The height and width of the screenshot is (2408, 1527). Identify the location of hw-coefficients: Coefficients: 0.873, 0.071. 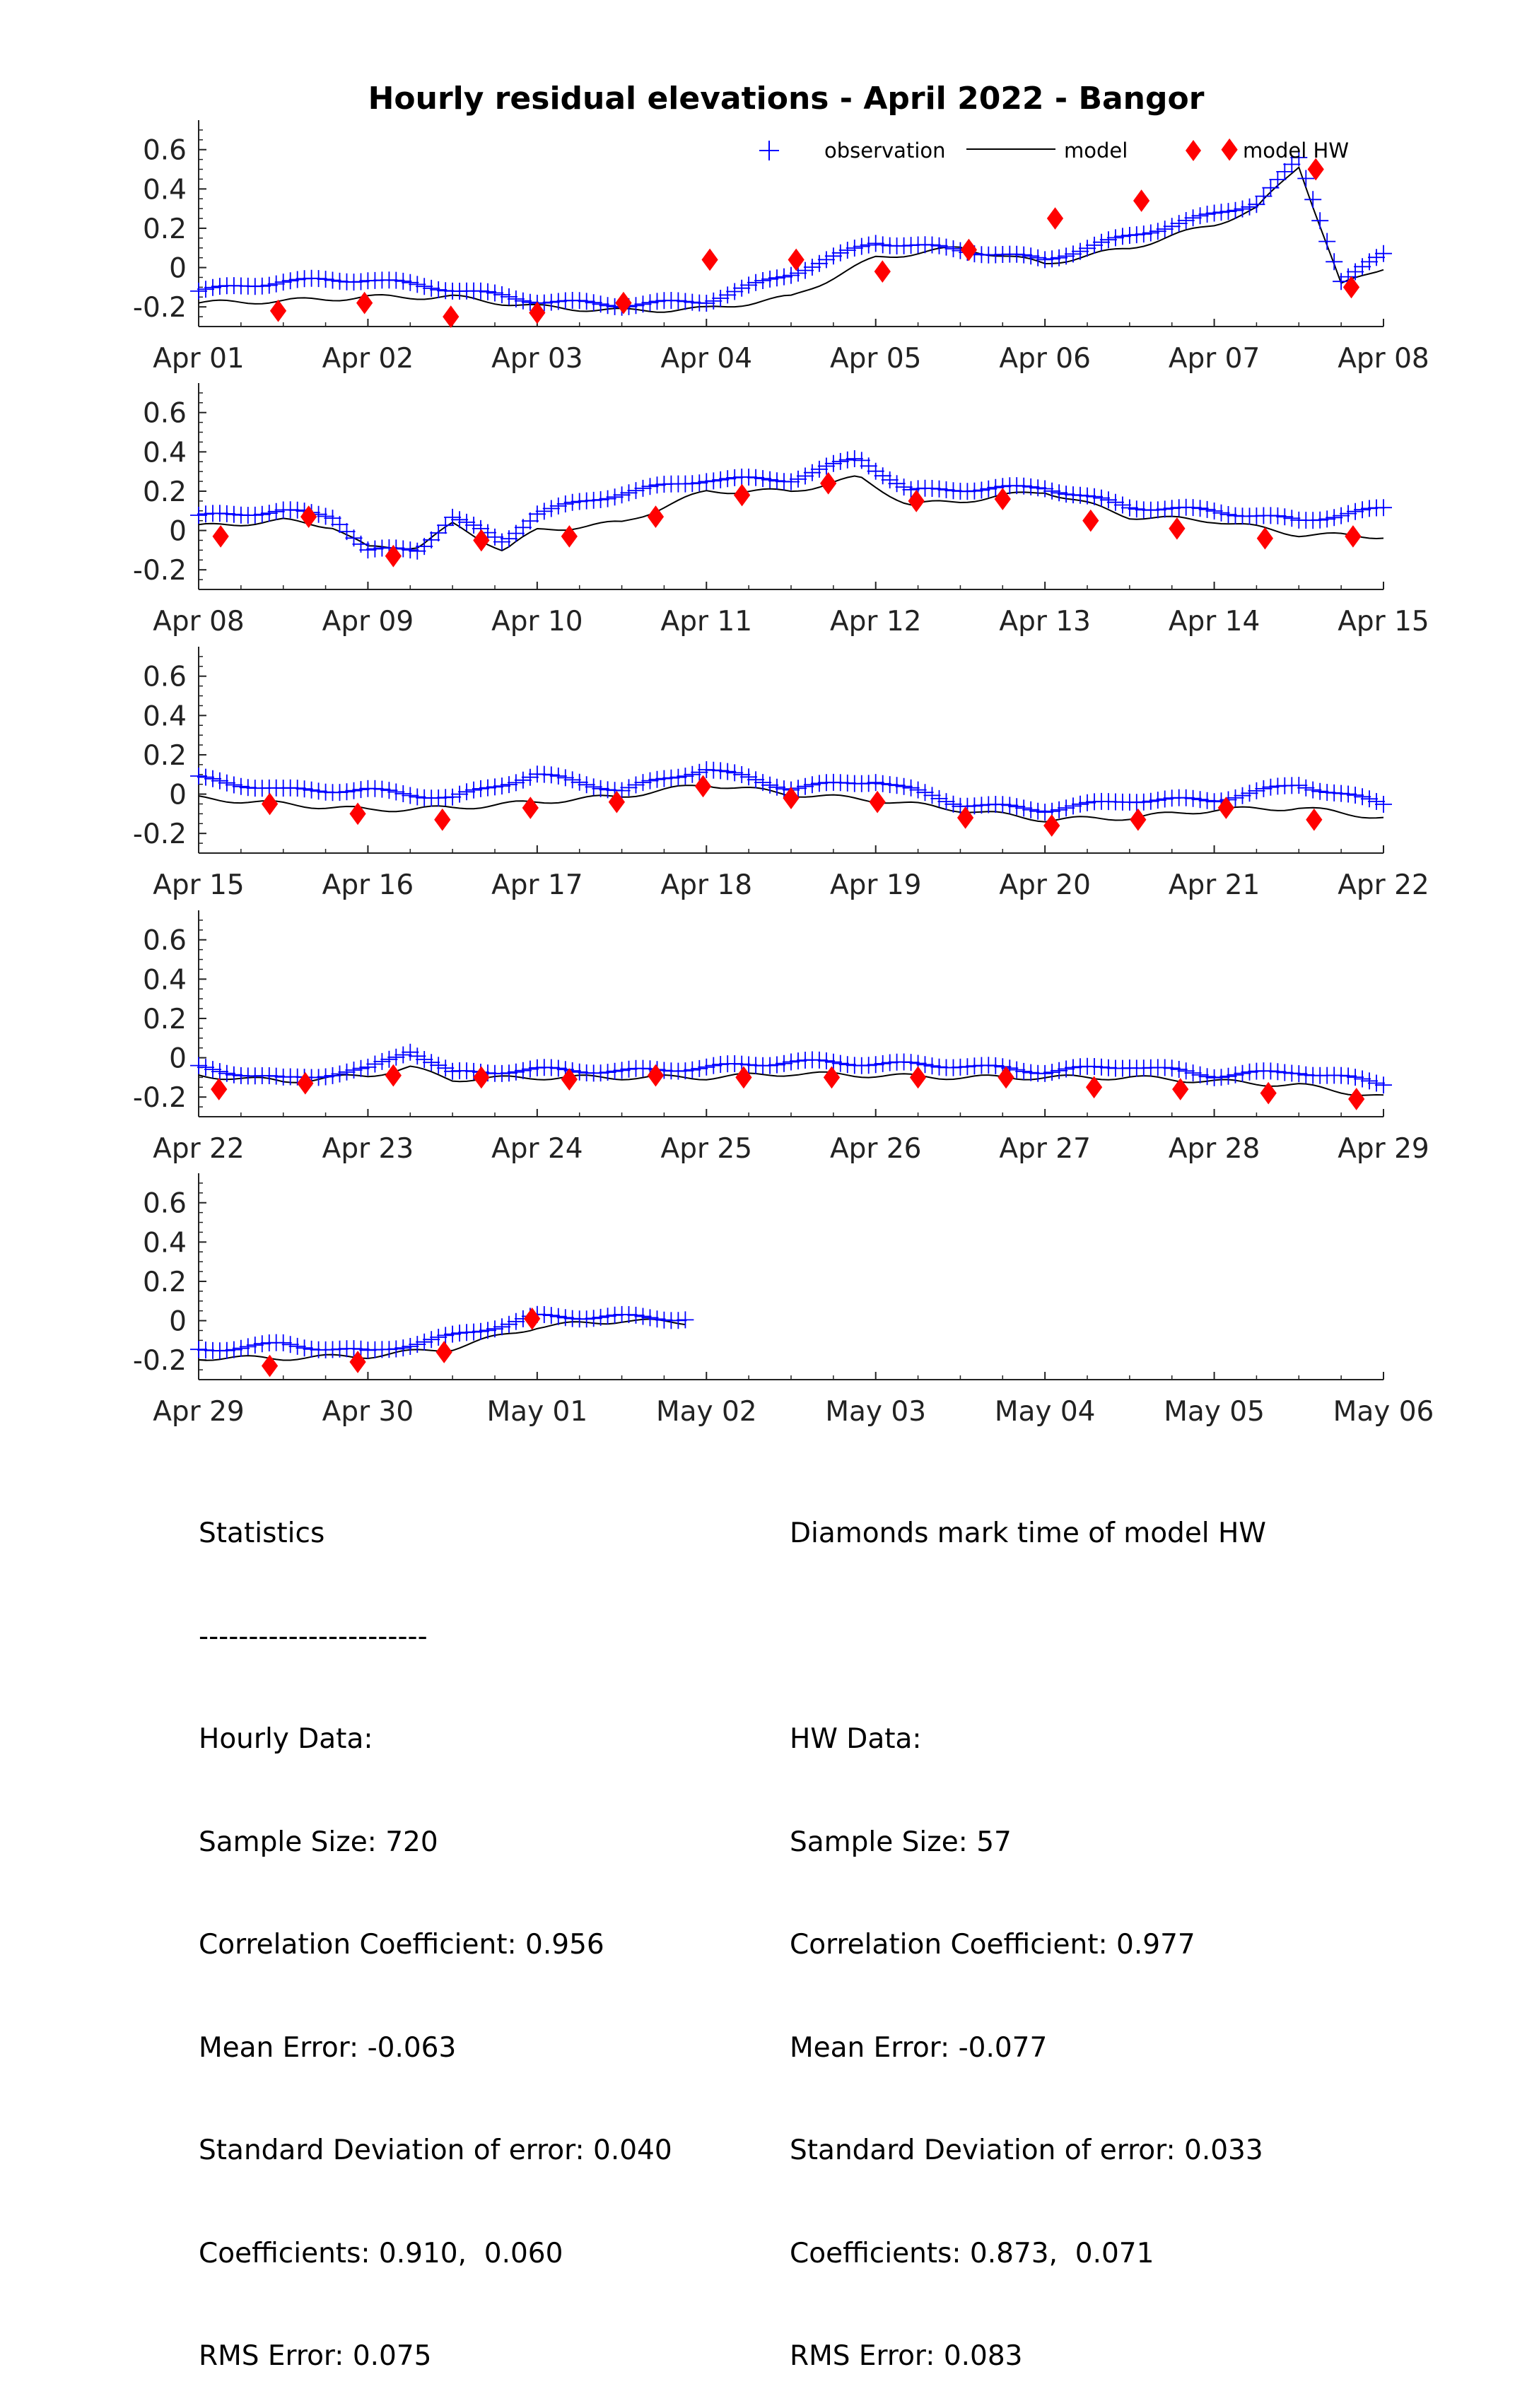
(972, 2253).